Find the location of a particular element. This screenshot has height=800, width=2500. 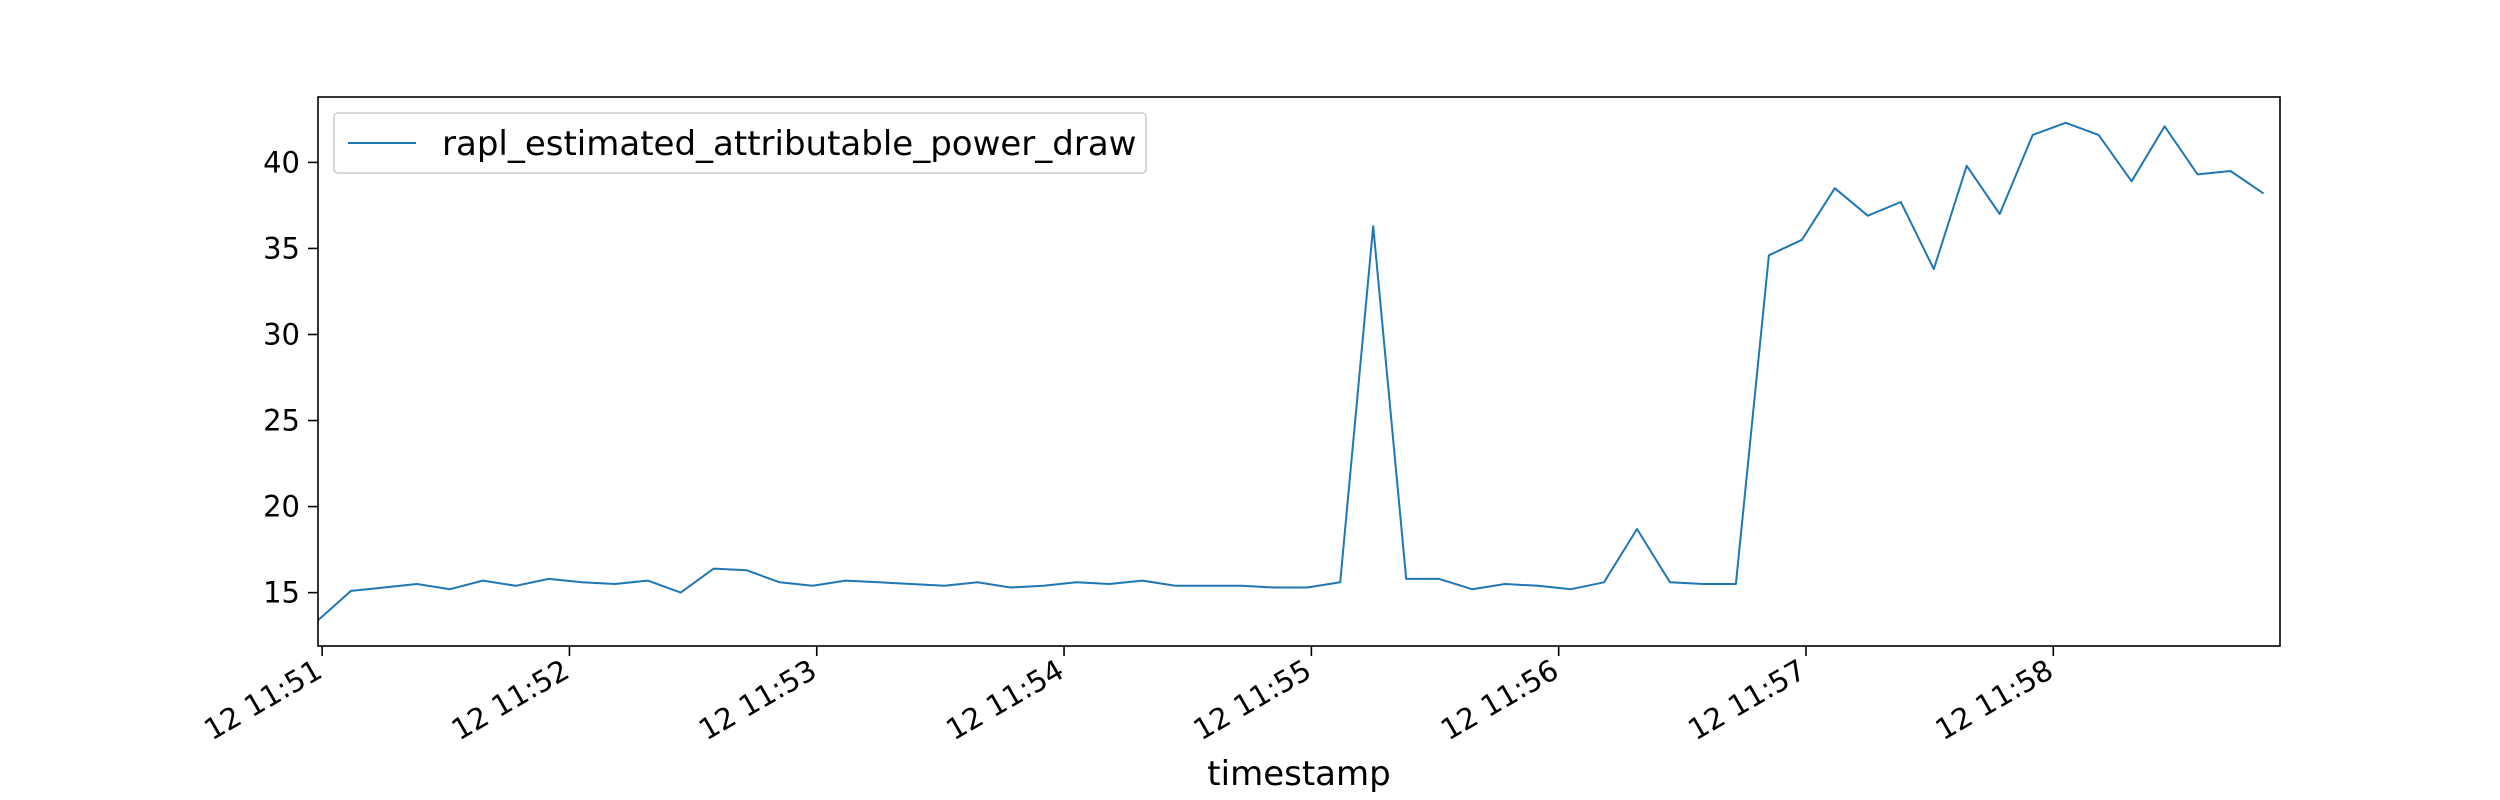

legend: rapl_estimated_attributable_power_draw is located at coordinates (740, 143).